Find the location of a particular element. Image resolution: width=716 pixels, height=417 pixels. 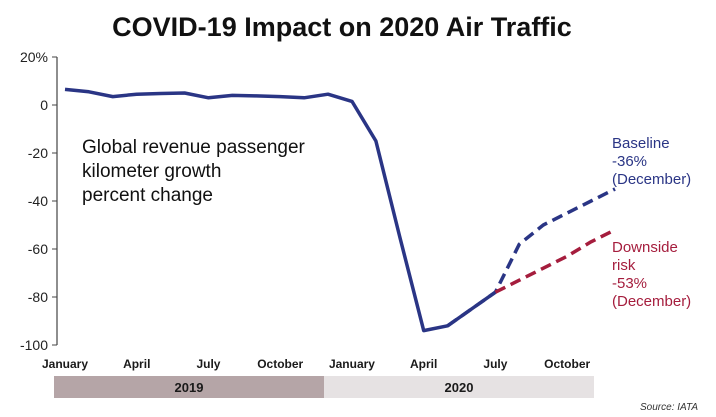

y-tick-label-1: 0 is located at coordinates (44, 105).